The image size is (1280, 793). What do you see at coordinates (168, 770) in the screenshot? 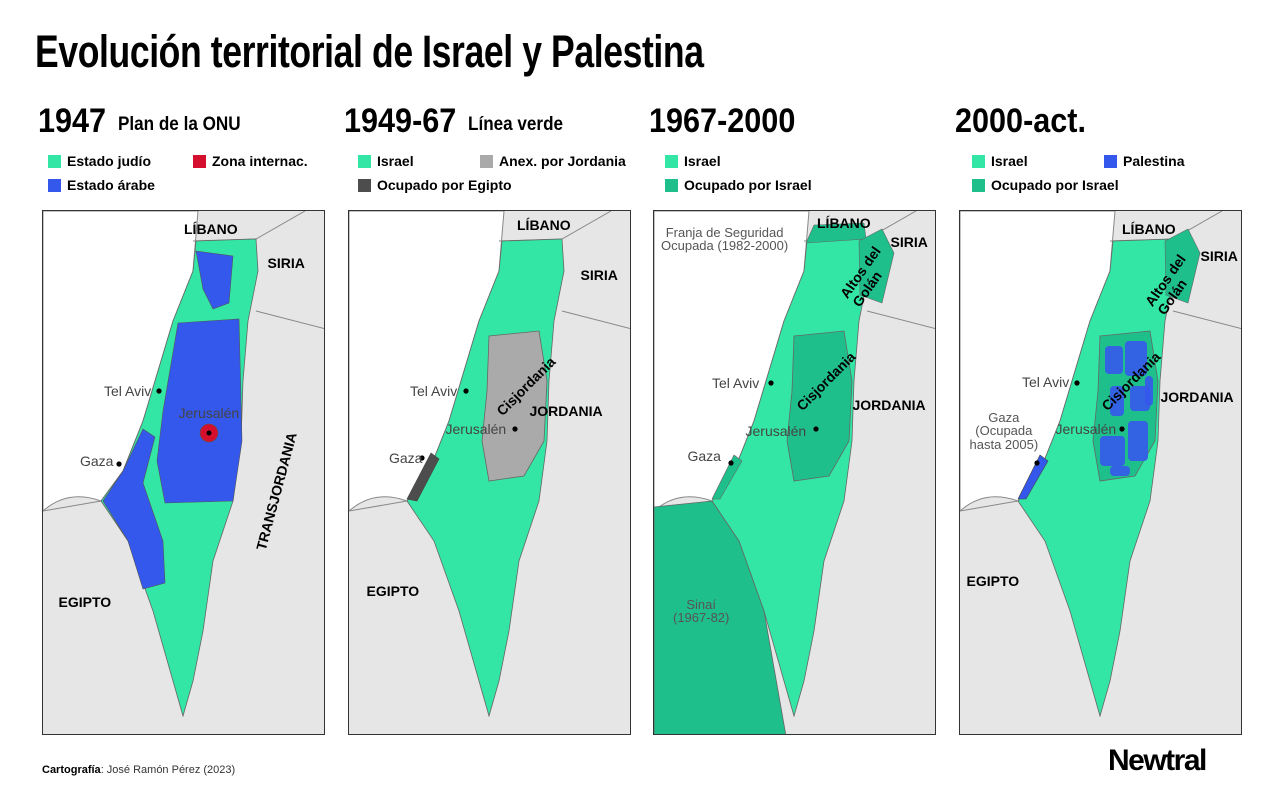
I see `credit-text: : José Ramón Pérez (2023)` at bounding box center [168, 770].